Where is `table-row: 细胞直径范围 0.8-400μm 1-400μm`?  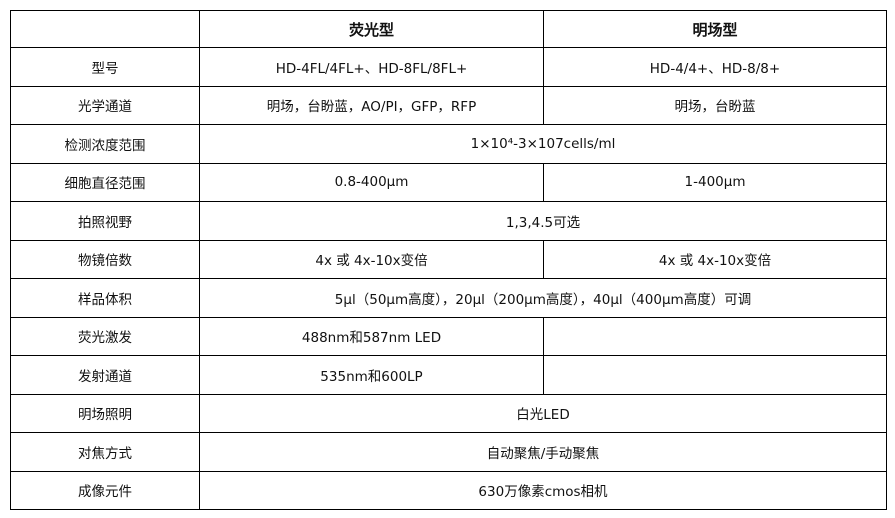
table-row: 细胞直径范围 0.8-400μm 1-400μm is located at coordinates (448, 182).